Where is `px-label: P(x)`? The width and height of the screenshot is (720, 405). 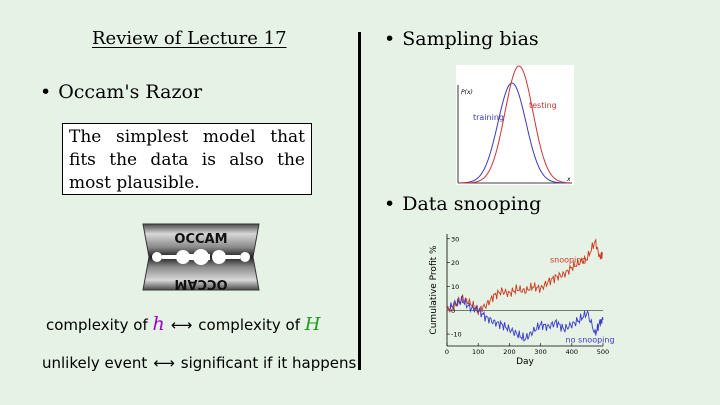
px-label: P(x) is located at coordinates (467, 92).